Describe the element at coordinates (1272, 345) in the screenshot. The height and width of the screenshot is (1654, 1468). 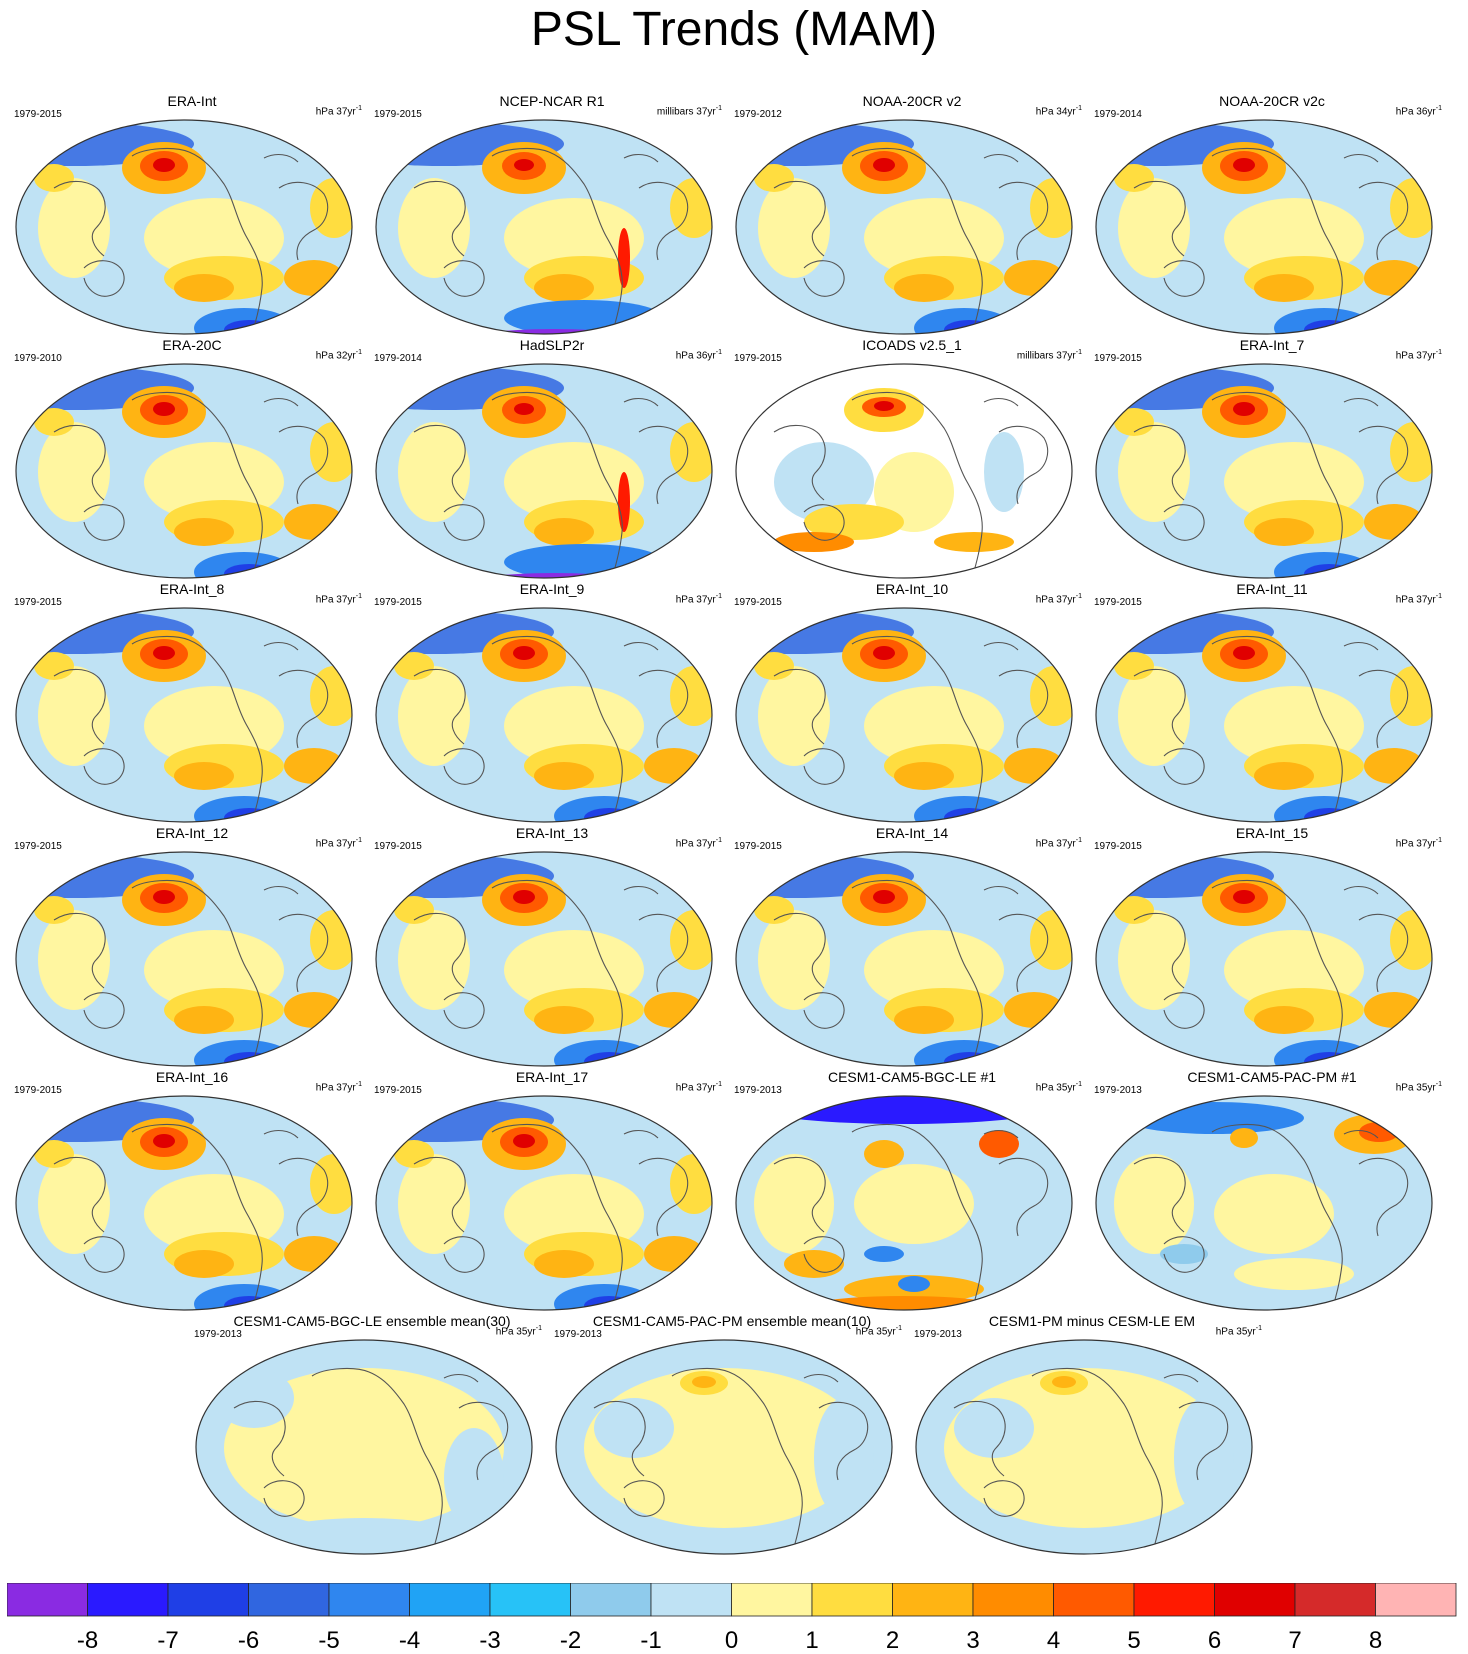
I see `panel-title: ERA-Int_7` at that location.